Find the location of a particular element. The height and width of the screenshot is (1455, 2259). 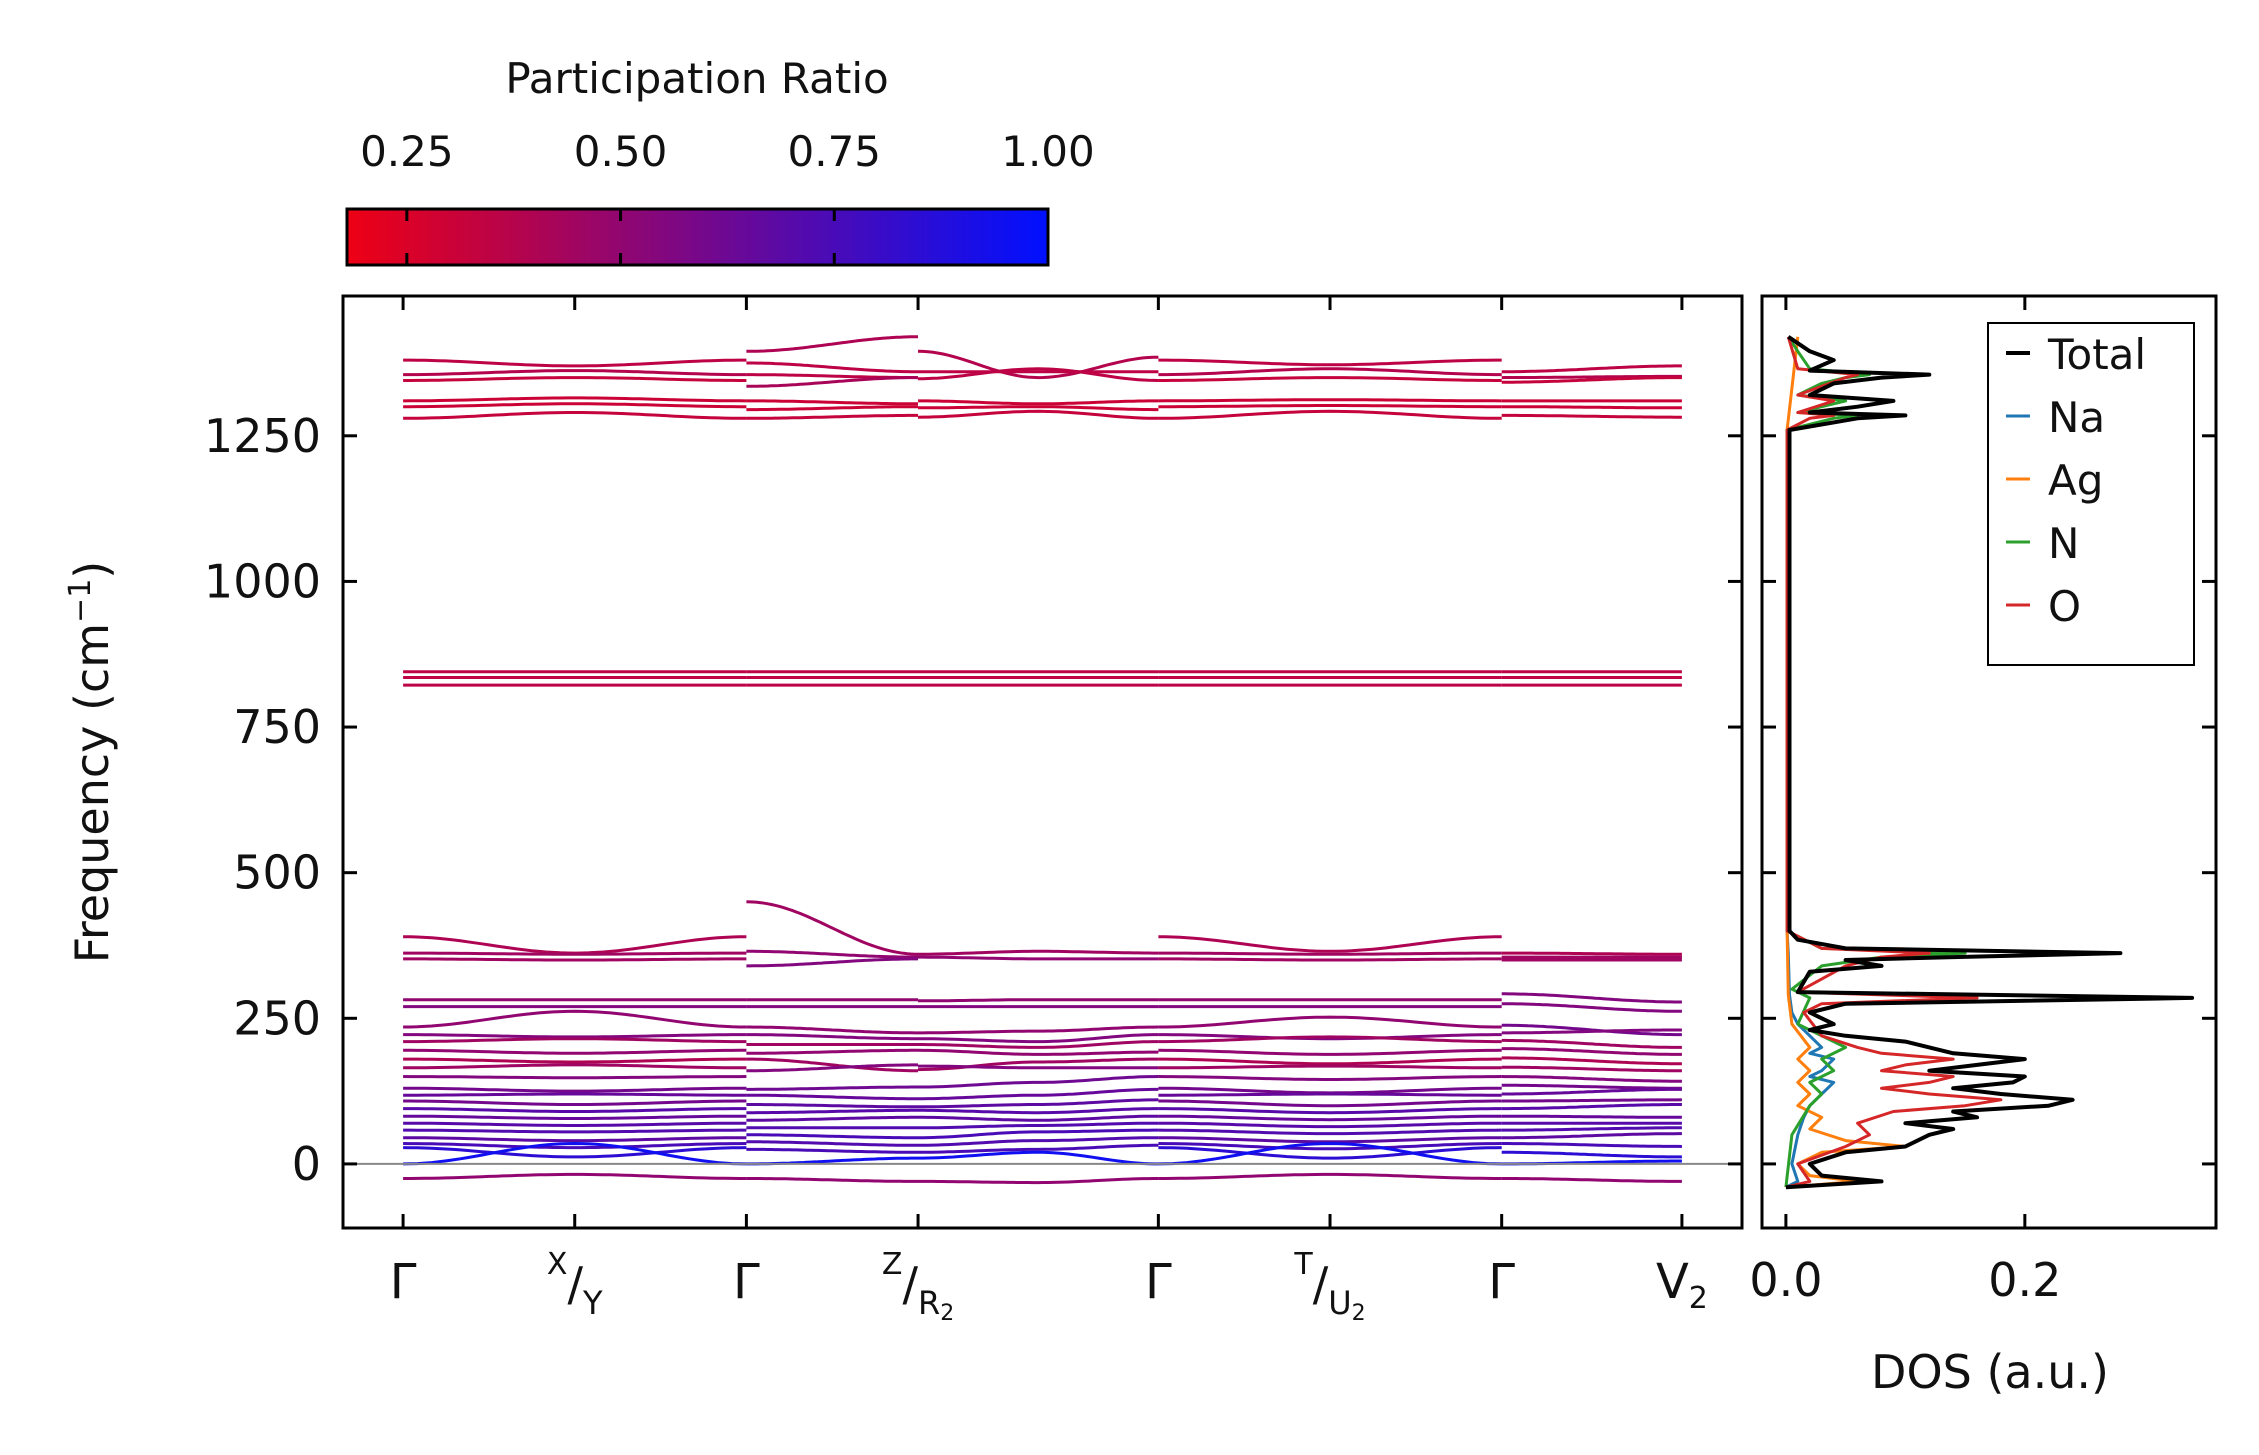

legend-item-total: Total is located at coordinates (2076, 354).